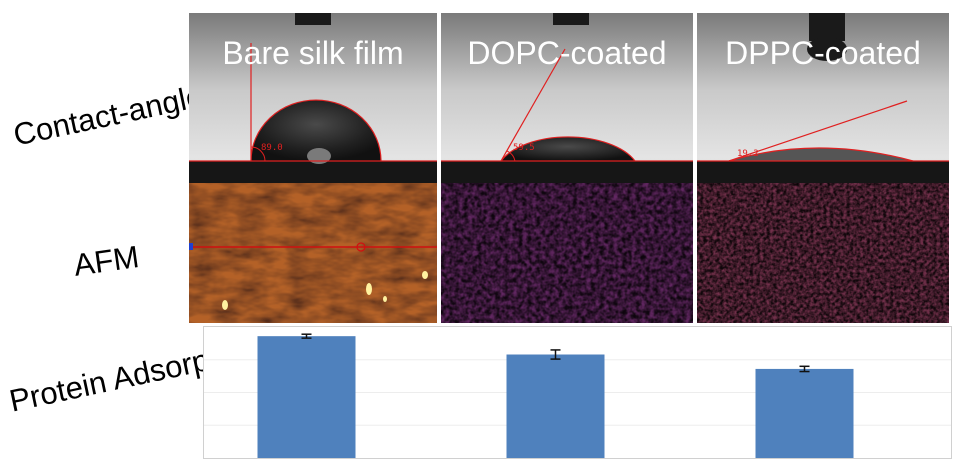  I want to click on panel-title-dopc: DOPC-coated, so click(567, 53).